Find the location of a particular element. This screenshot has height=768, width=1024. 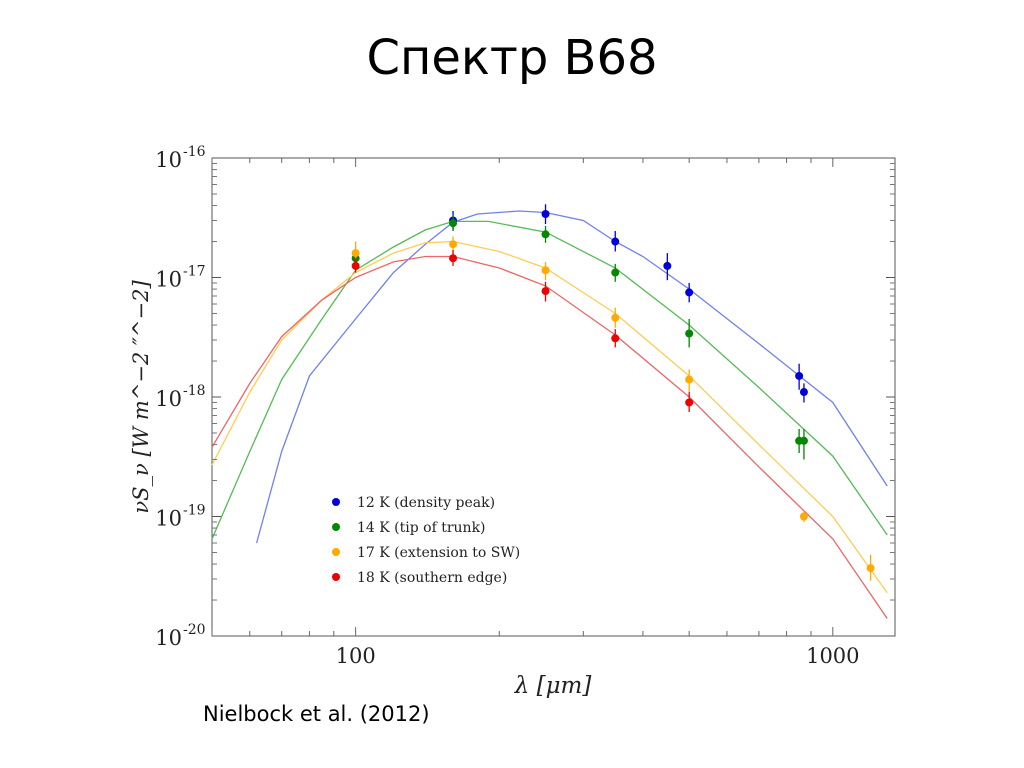

y-tick-exponent: -17 is located at coordinates (194, 272).